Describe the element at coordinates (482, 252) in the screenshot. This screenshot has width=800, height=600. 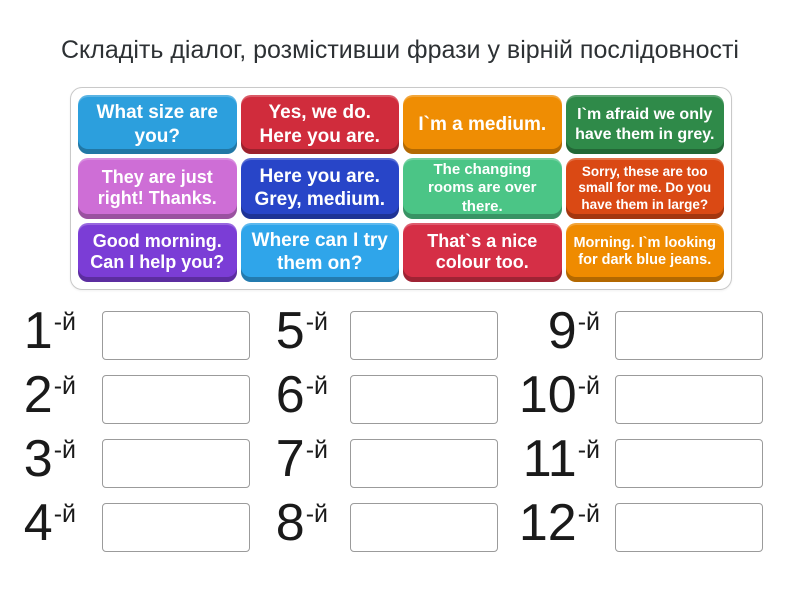
I see `phrase-tile-11: That`s a nice colour too.` at that location.